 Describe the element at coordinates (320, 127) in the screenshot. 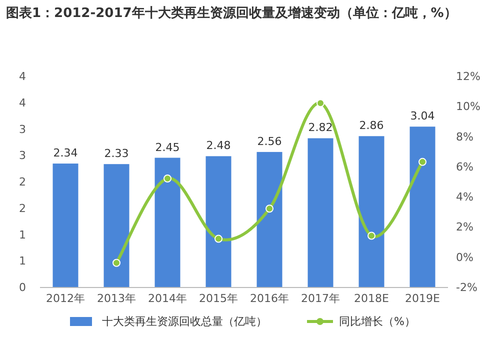

I see `data-label: 2.82` at that location.